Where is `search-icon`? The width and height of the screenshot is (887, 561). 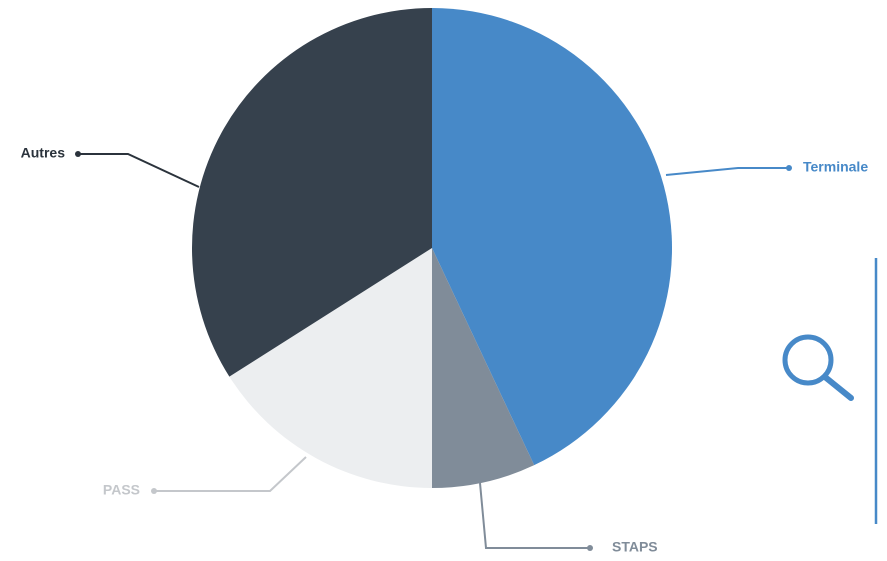 search-icon is located at coordinates (818, 367).